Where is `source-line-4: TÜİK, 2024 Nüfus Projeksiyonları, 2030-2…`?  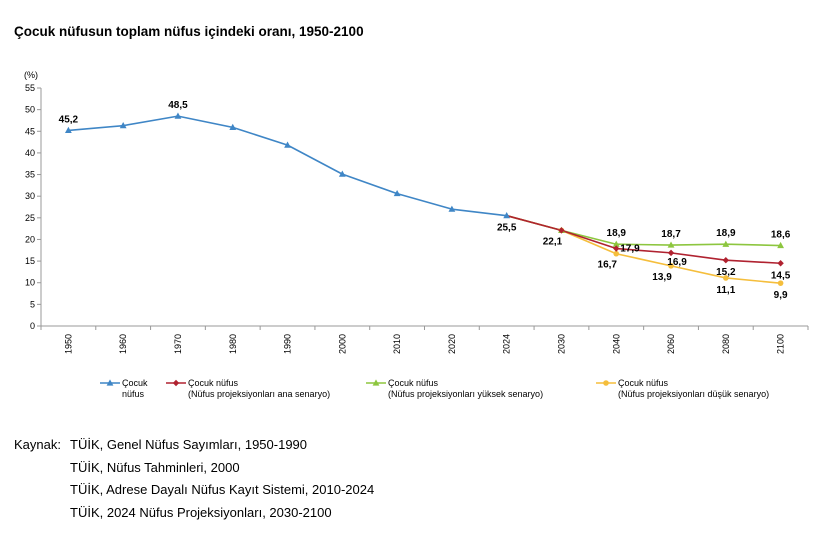
source-line-4: TÜİK, 2024 Nüfus Projeksiyonları, 2030-2… is located at coordinates (194, 513).